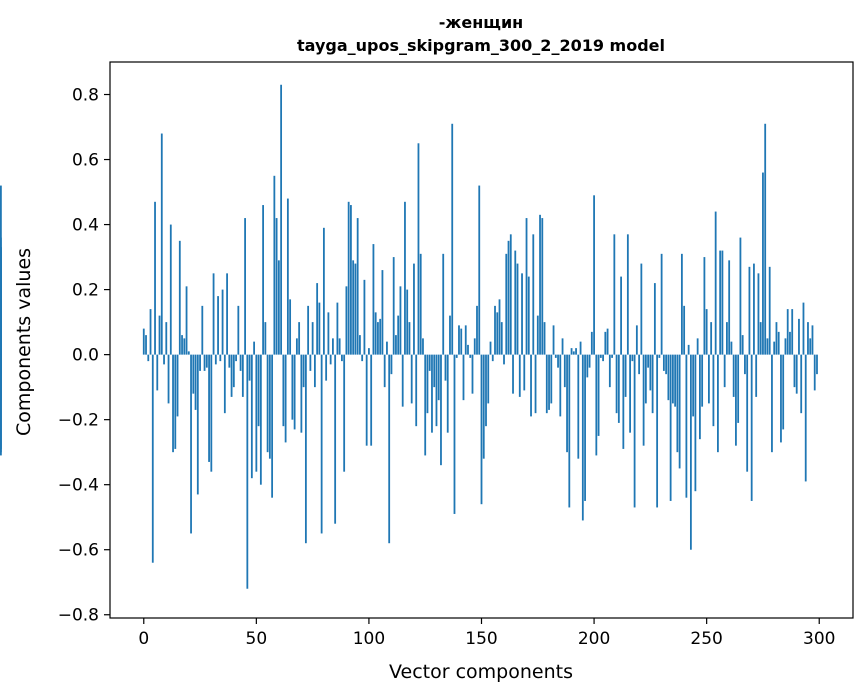  What do you see at coordinates (85, 226) in the screenshot?
I see `y-tick-label: 0.4` at bounding box center [85, 226].